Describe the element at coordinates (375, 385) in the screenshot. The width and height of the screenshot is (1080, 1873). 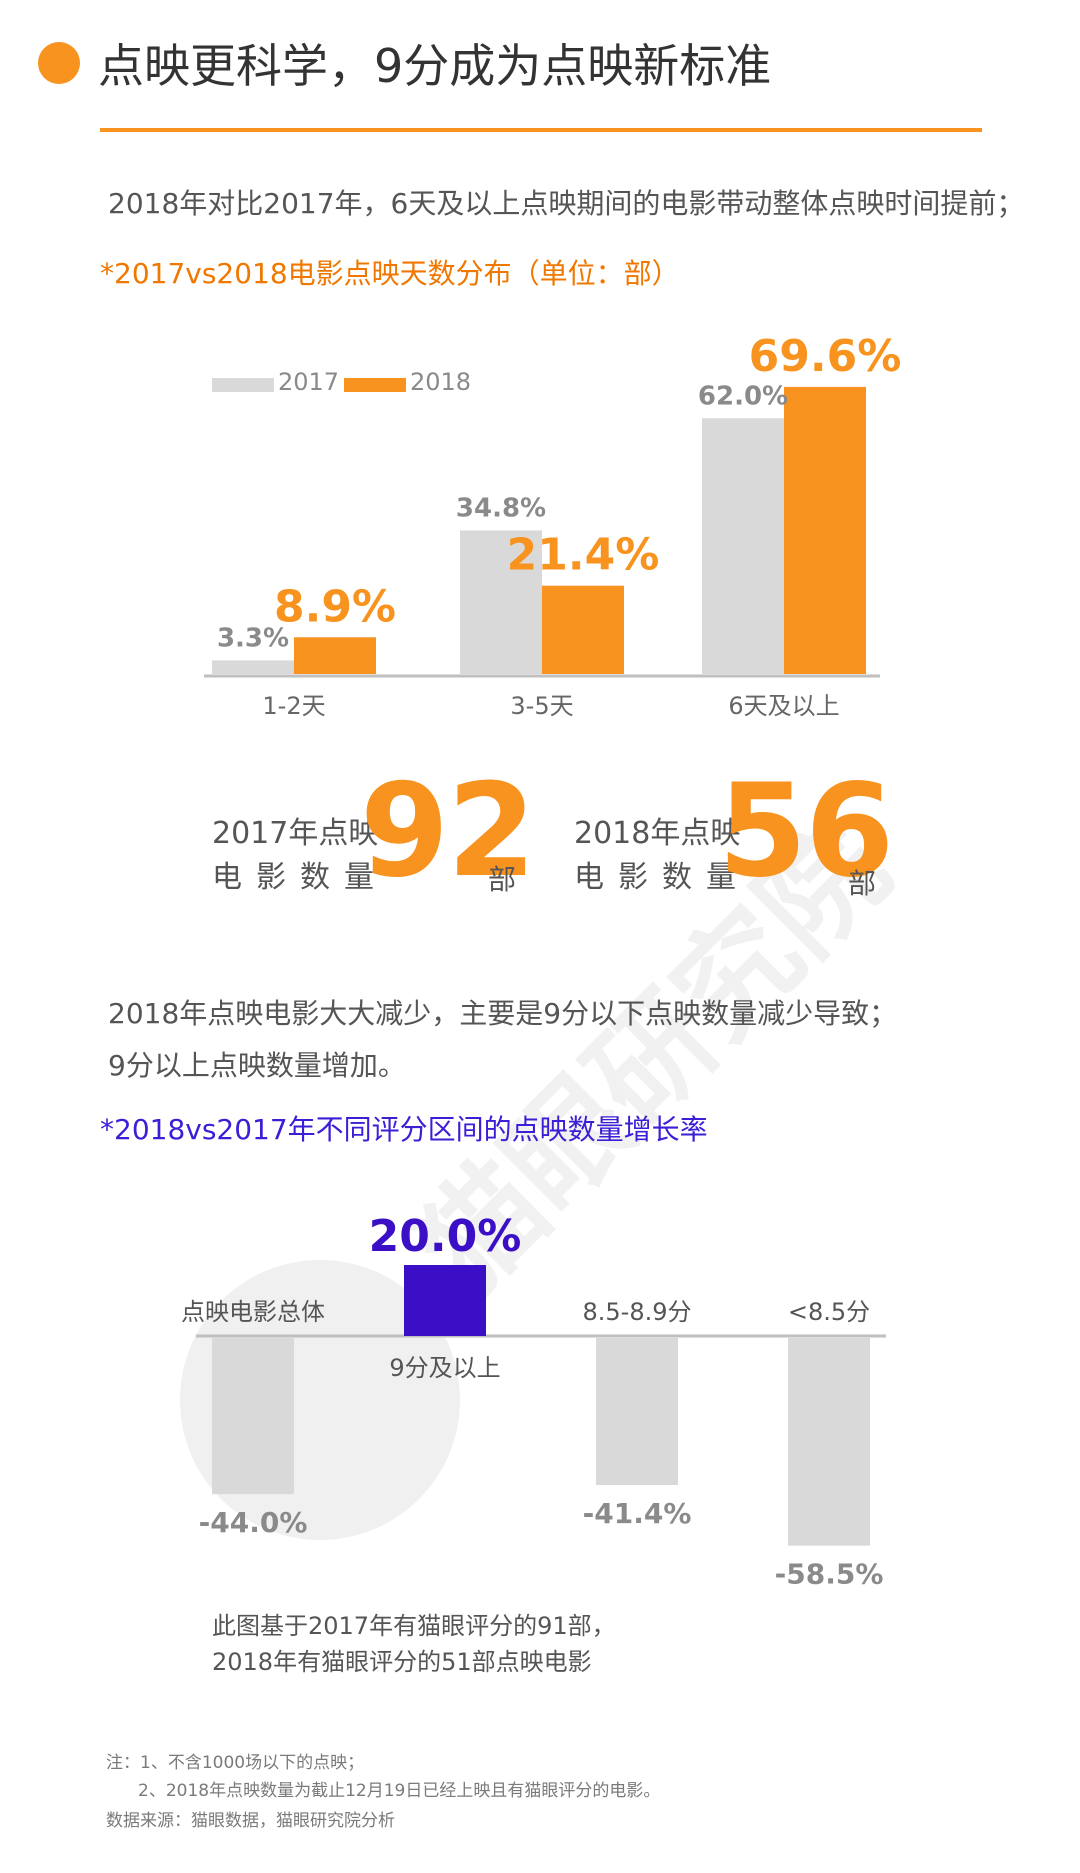
I see `legend-swatch-2018` at that location.